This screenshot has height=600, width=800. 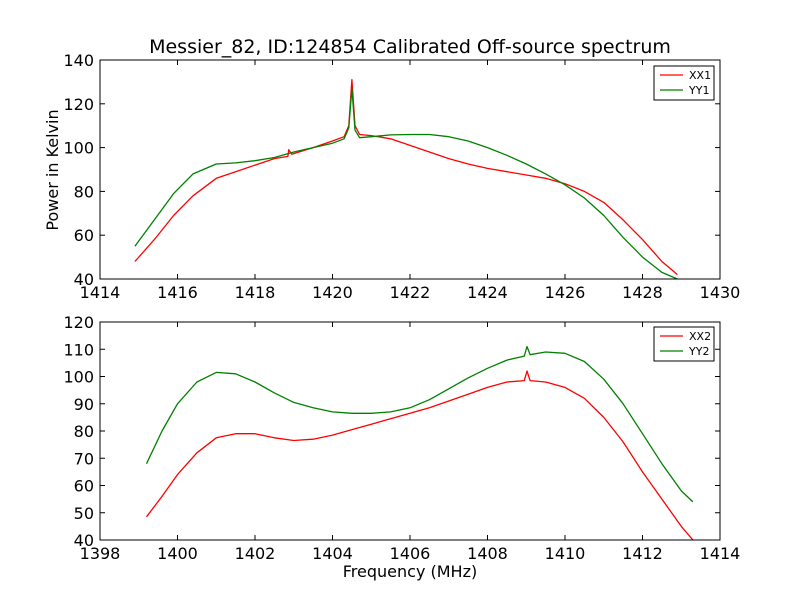 I want to click on legend-label-yy2: YY2, so click(x=698, y=351).